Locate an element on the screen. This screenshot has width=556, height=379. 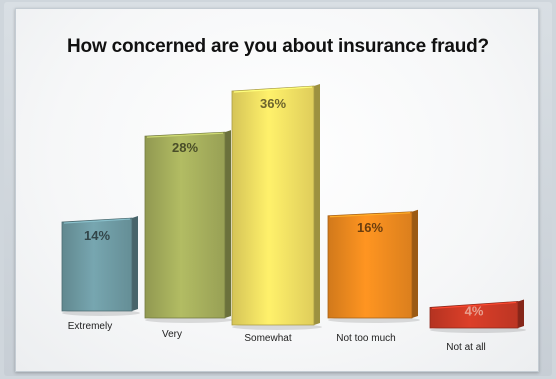
bar-value-label: 16% is located at coordinates (370, 227).